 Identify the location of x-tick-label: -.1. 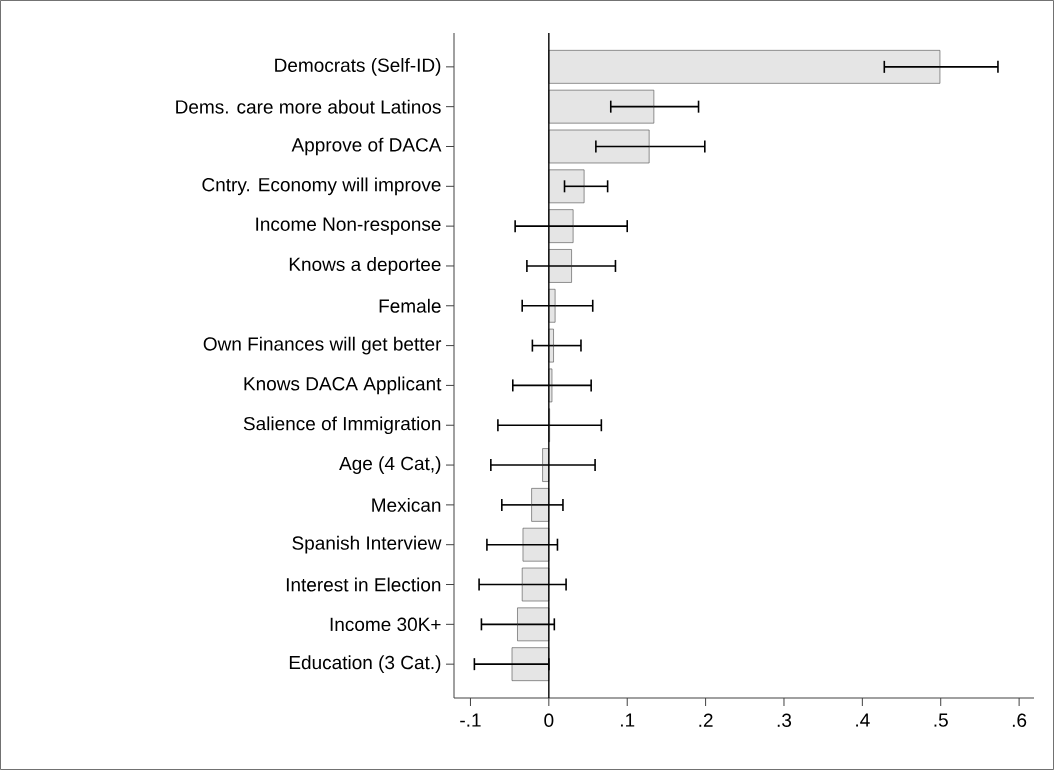
(470, 720).